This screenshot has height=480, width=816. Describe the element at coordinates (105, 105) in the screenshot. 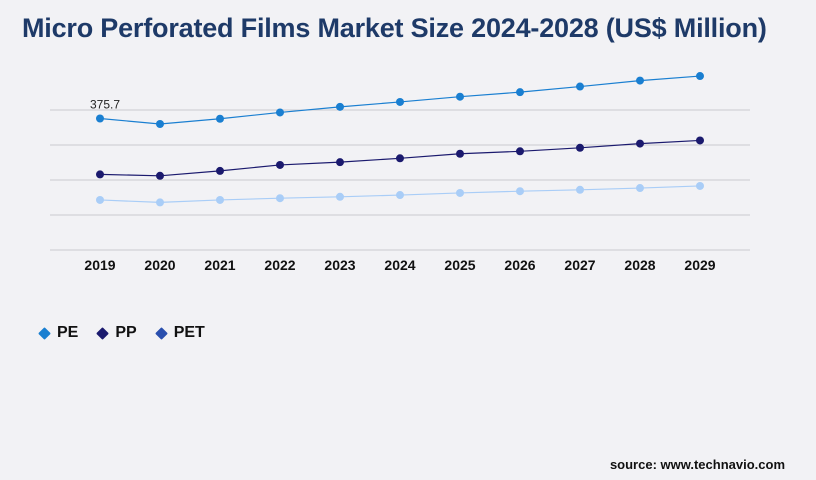

I see `data-label: 375.7` at that location.